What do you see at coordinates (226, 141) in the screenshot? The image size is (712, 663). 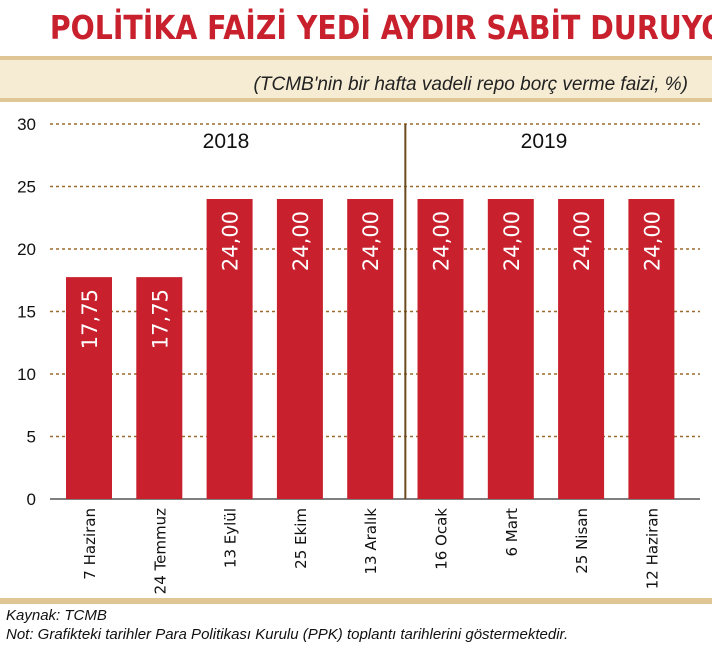 I see `year-label: 2018` at bounding box center [226, 141].